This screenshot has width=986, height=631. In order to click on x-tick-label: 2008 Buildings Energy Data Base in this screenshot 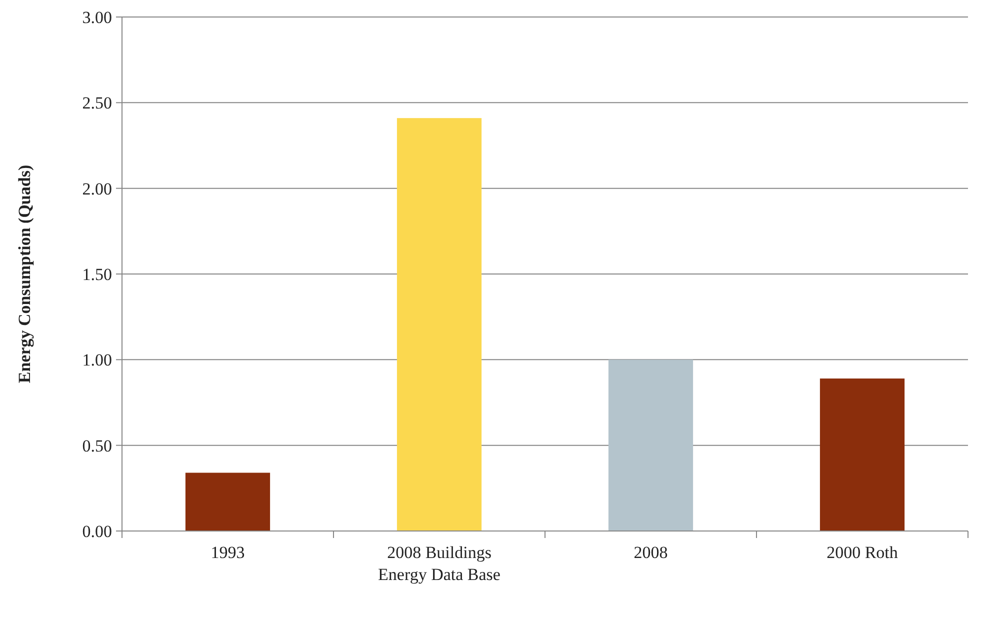, I will do `click(439, 563)`.